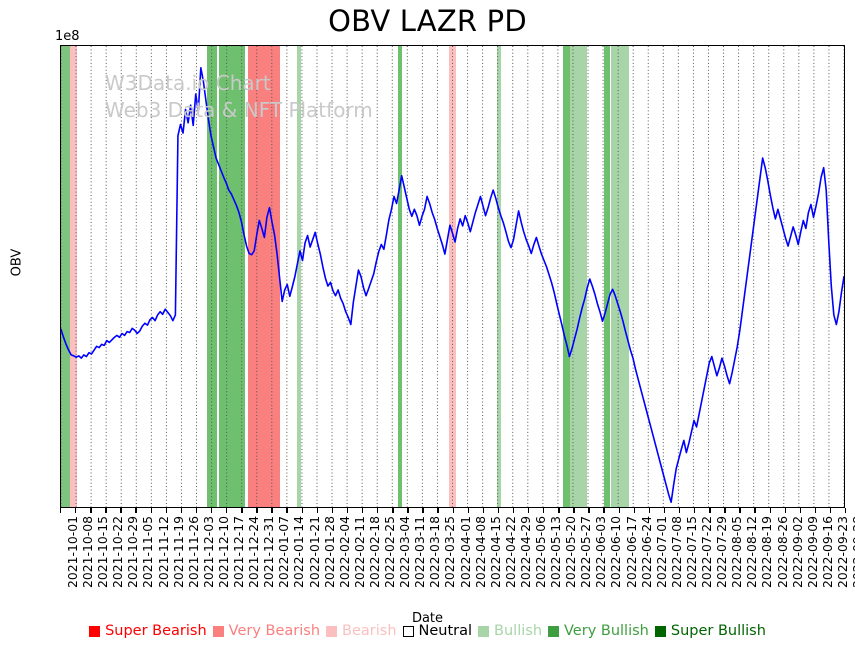 The height and width of the screenshot is (646, 855). I want to click on legend-item: Bearish, so click(361, 631).